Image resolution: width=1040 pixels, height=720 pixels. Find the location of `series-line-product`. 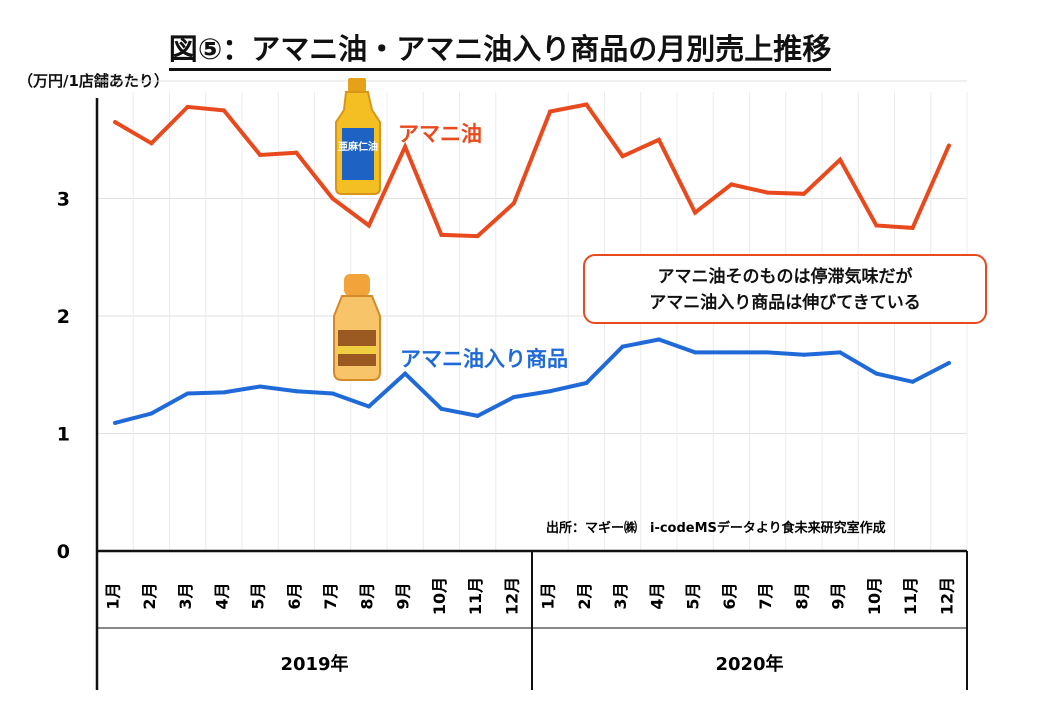

series-line-product is located at coordinates (532, 381).